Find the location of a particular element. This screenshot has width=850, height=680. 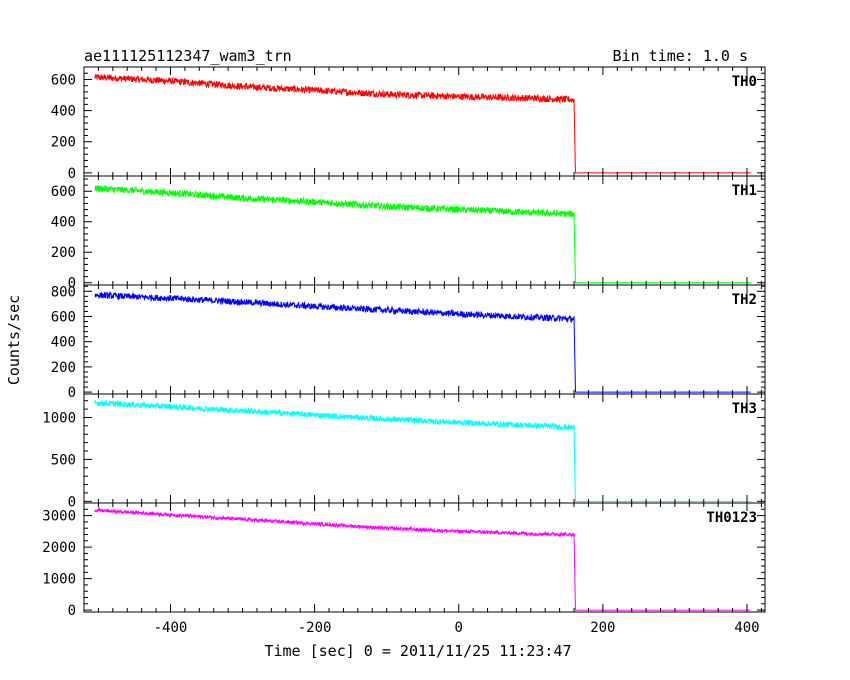

series-th1 is located at coordinates (422, 234).